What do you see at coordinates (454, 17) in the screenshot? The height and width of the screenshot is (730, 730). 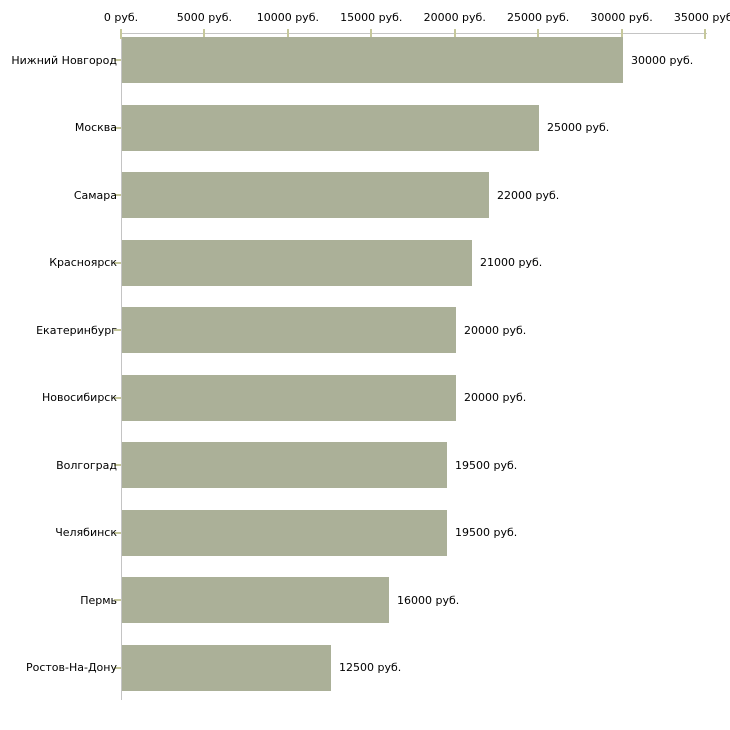 I see `x-axis-tick-label: 20000 руб.` at bounding box center [454, 17].